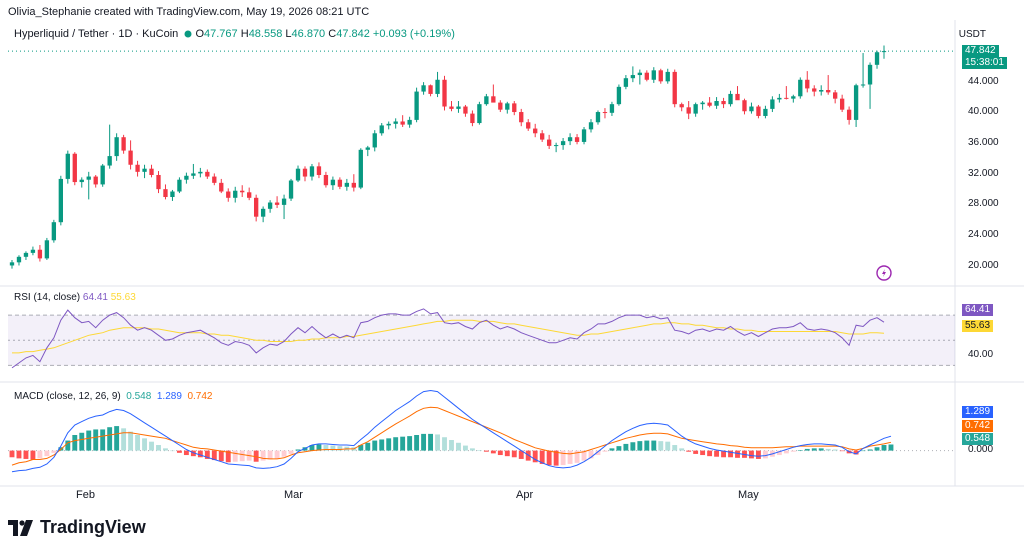 Image resolution: width=1024 pixels, height=549 pixels. Describe the element at coordinates (169, 396) in the screenshot. I see `macd-legend-macd: 1.289` at that location.